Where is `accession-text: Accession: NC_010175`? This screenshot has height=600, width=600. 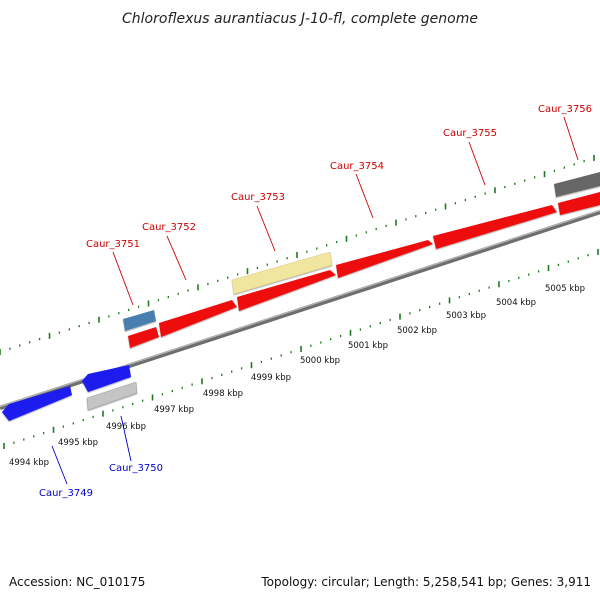 accession-text: Accession: NC_010175 is located at coordinates (77, 582).